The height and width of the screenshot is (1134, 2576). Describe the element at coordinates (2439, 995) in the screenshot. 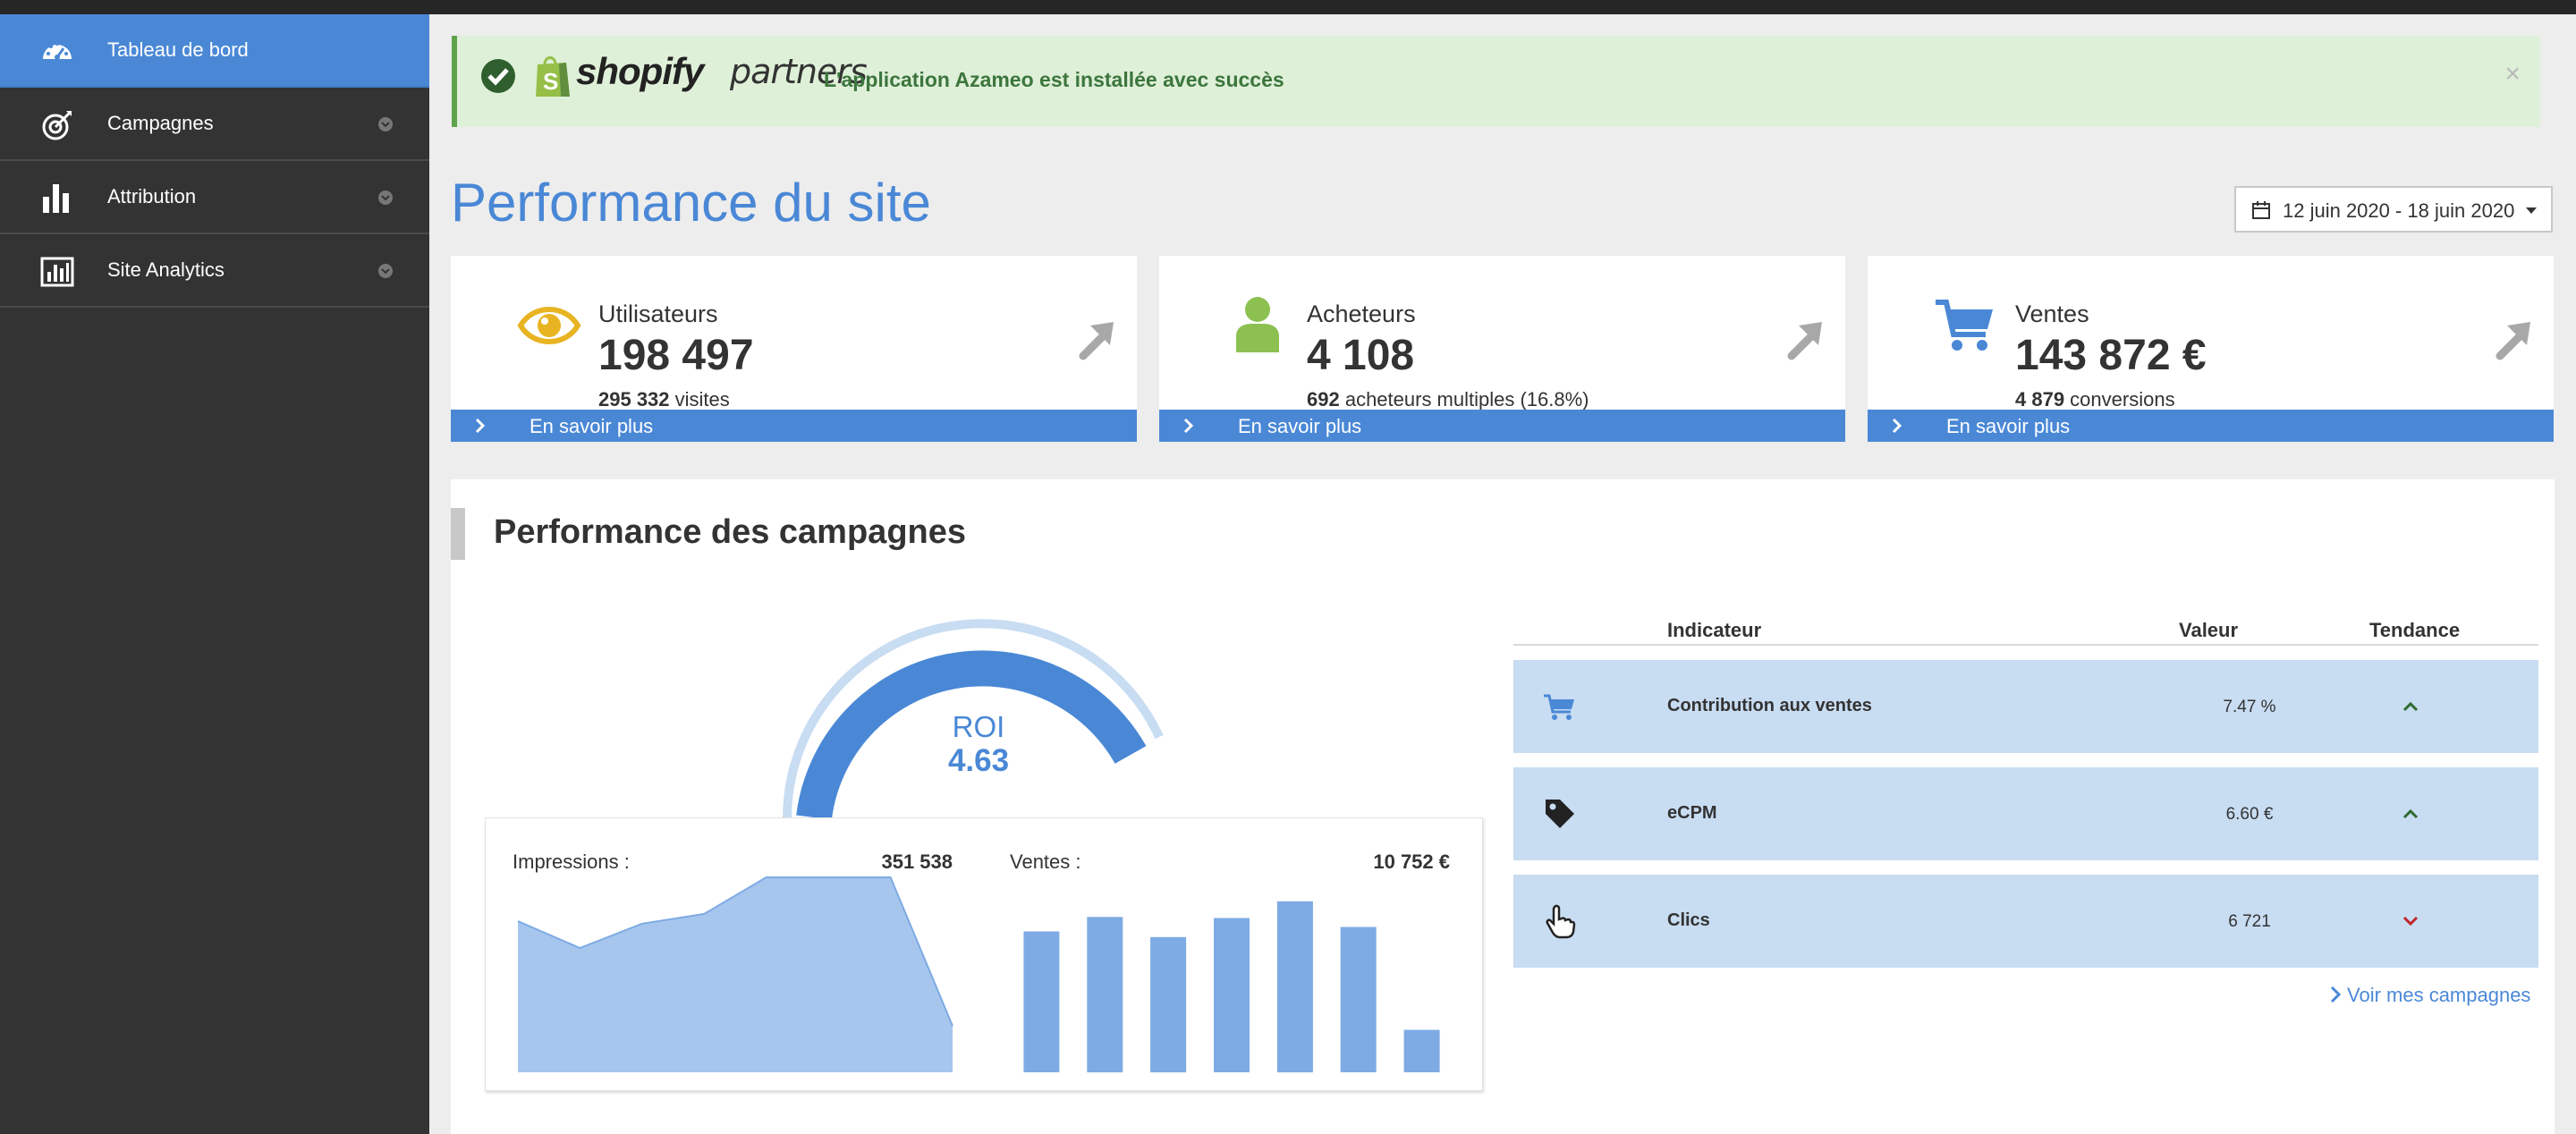

I see `voir-campagnes-label: Voir mes campagnes` at that location.